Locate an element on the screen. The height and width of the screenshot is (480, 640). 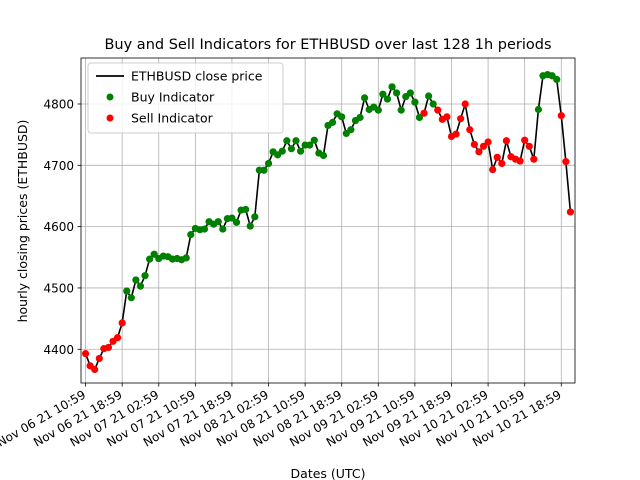
y-axis-label: hourly closing prices (ETHBUSD) is located at coordinates (22, 221).